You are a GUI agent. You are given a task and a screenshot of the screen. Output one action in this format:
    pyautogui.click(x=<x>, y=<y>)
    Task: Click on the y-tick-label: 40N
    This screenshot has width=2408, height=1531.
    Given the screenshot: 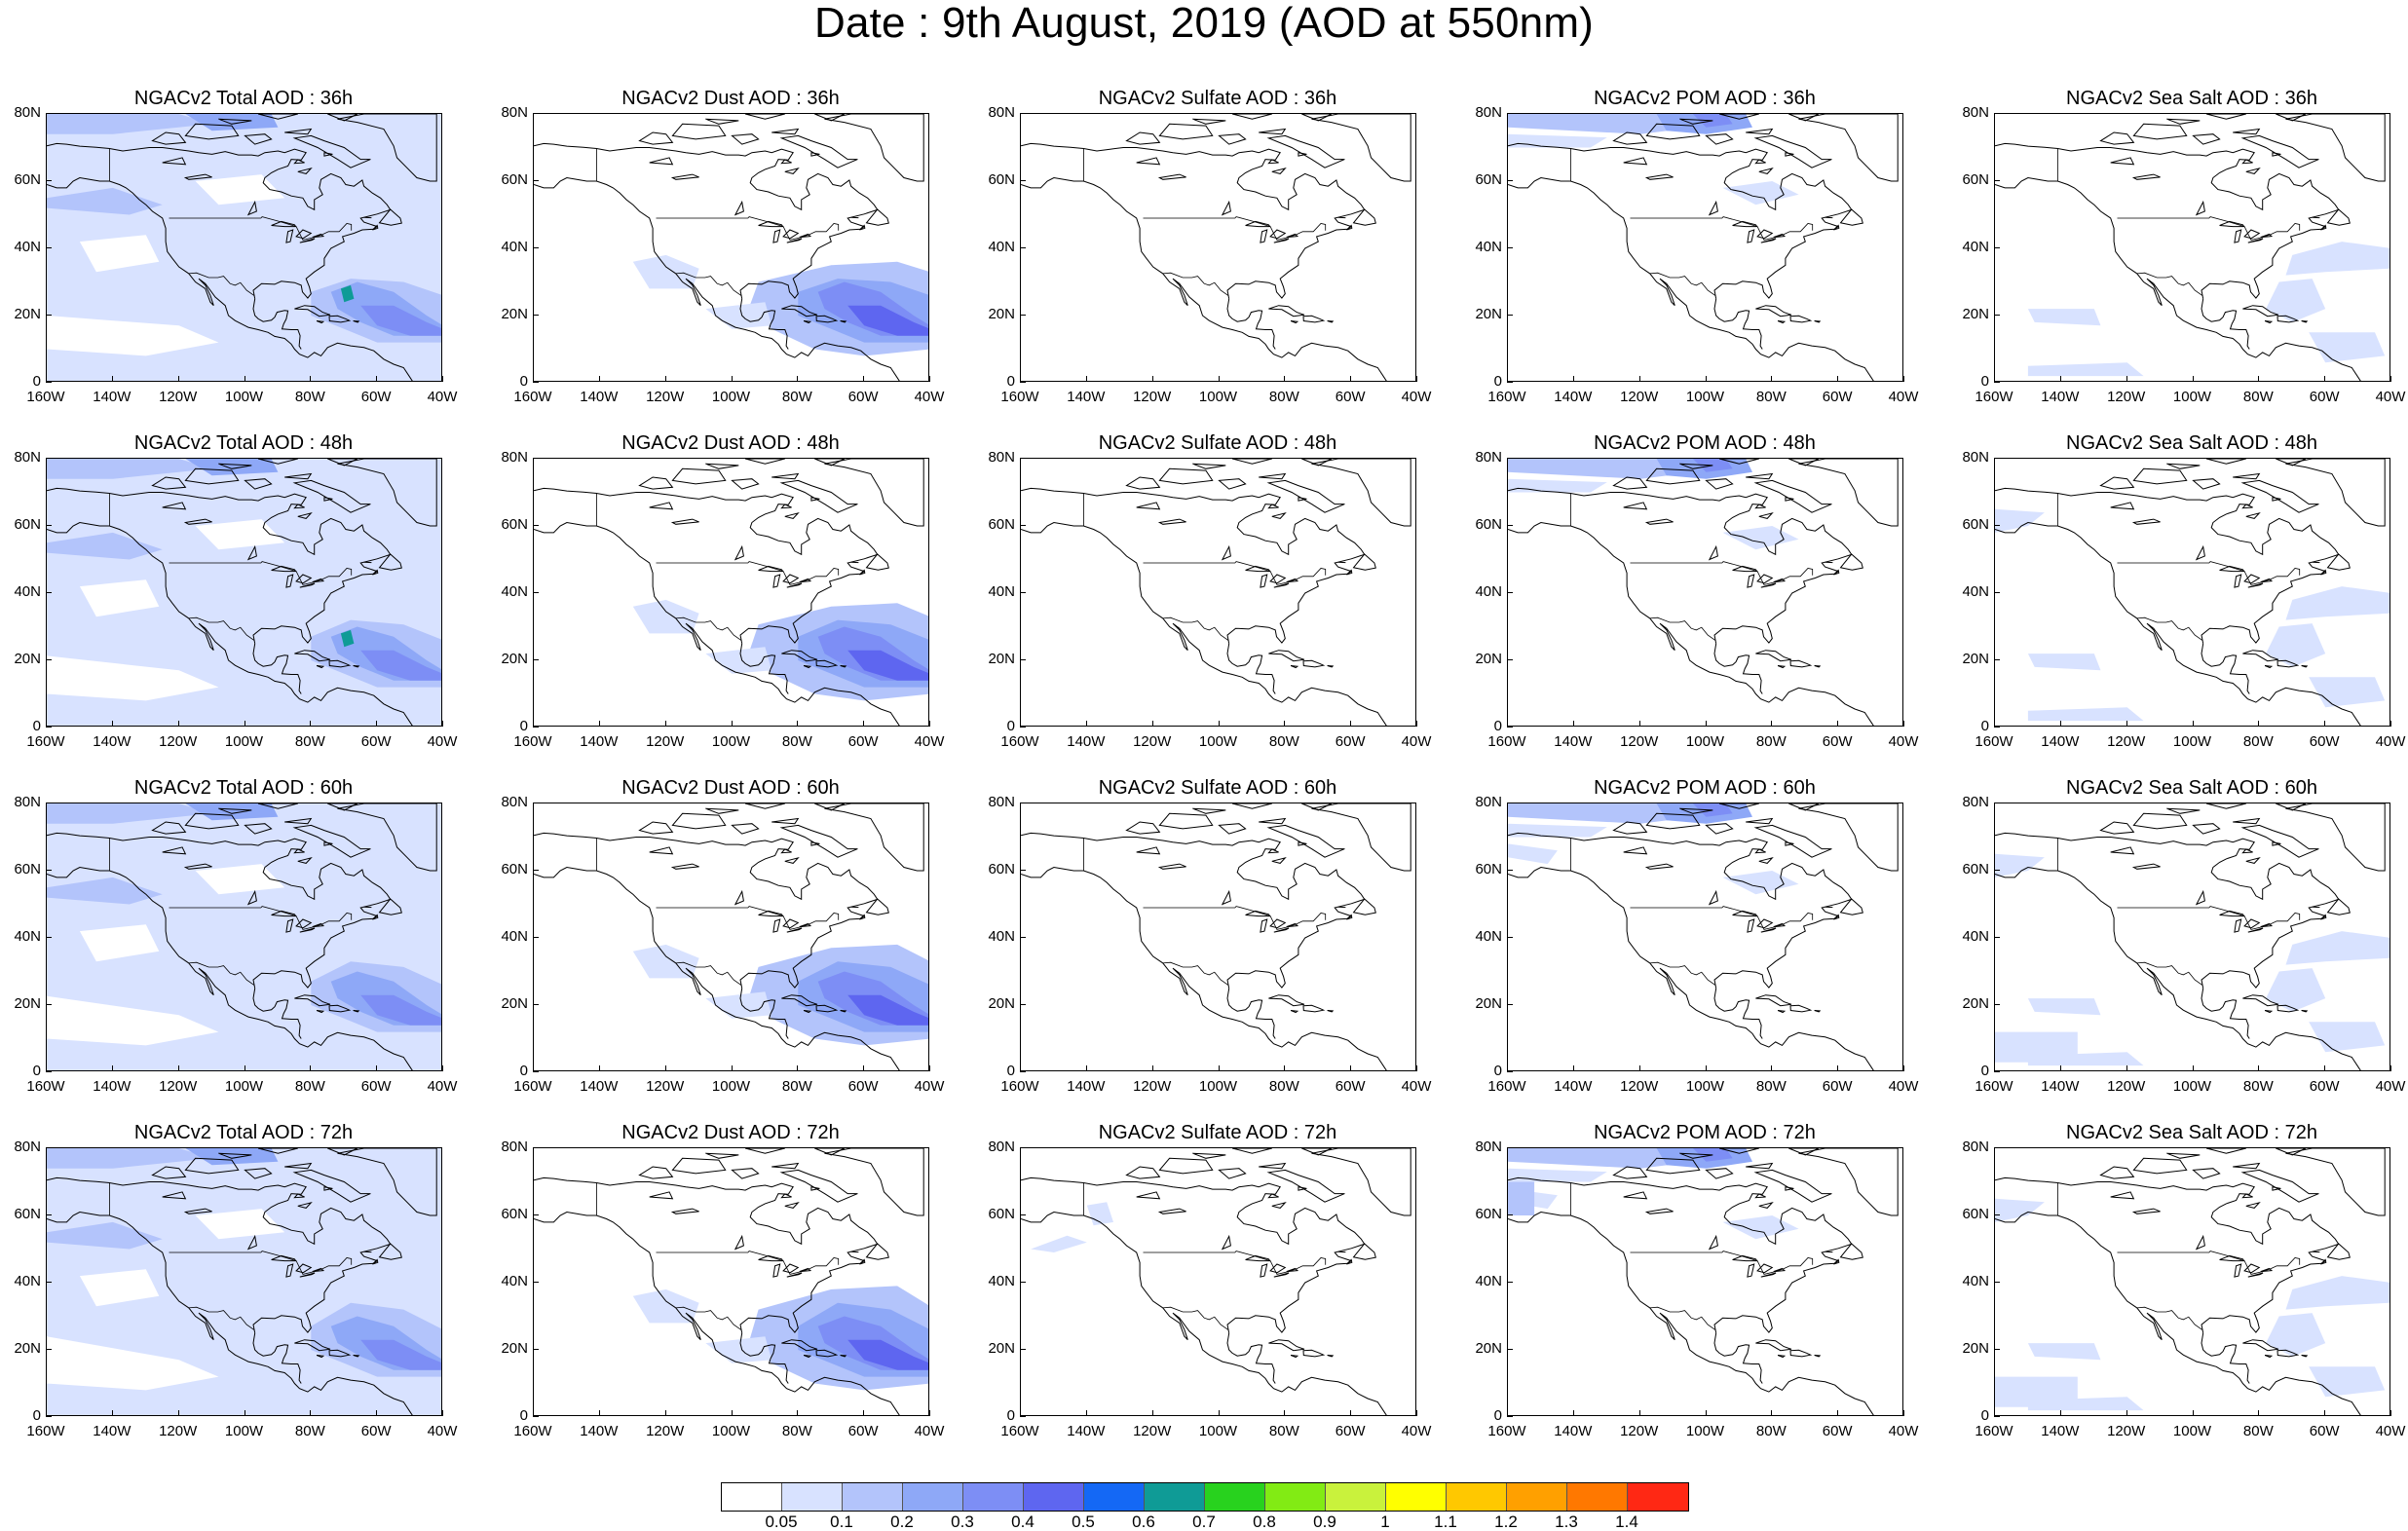 What is the action you would take?
    pyautogui.click(x=1975, y=936)
    